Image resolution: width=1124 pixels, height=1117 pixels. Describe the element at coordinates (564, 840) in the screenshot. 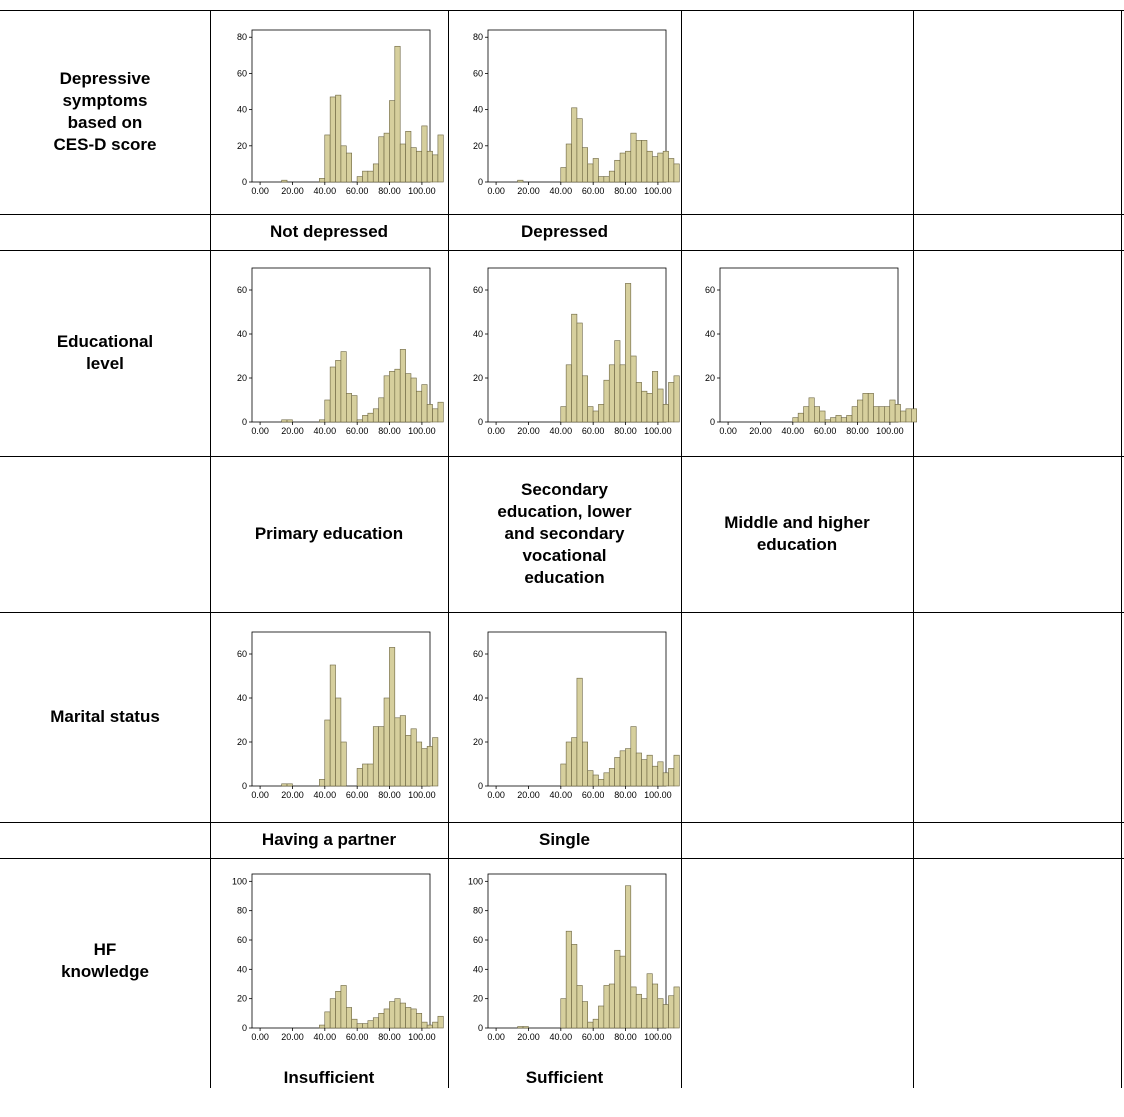

I see `category-label-single: Single` at that location.